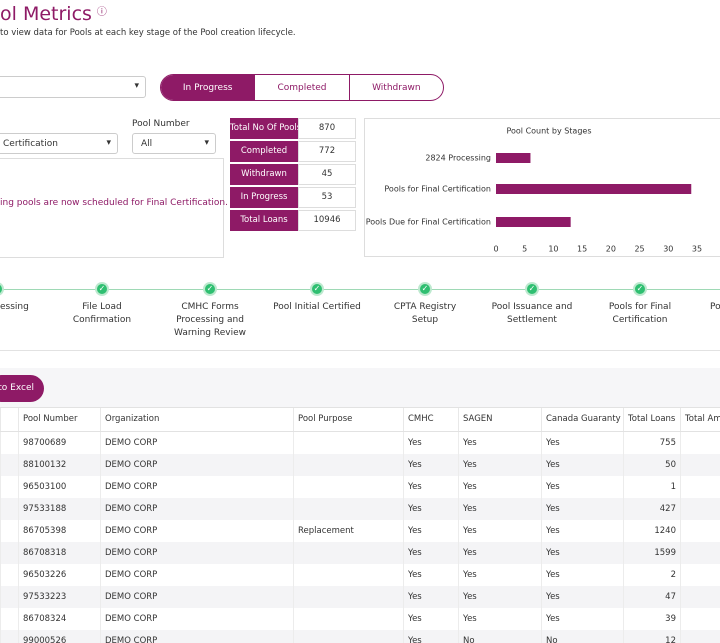 This screenshot has width=720, height=643. What do you see at coordinates (360, 350) in the screenshot?
I see `divider` at bounding box center [360, 350].